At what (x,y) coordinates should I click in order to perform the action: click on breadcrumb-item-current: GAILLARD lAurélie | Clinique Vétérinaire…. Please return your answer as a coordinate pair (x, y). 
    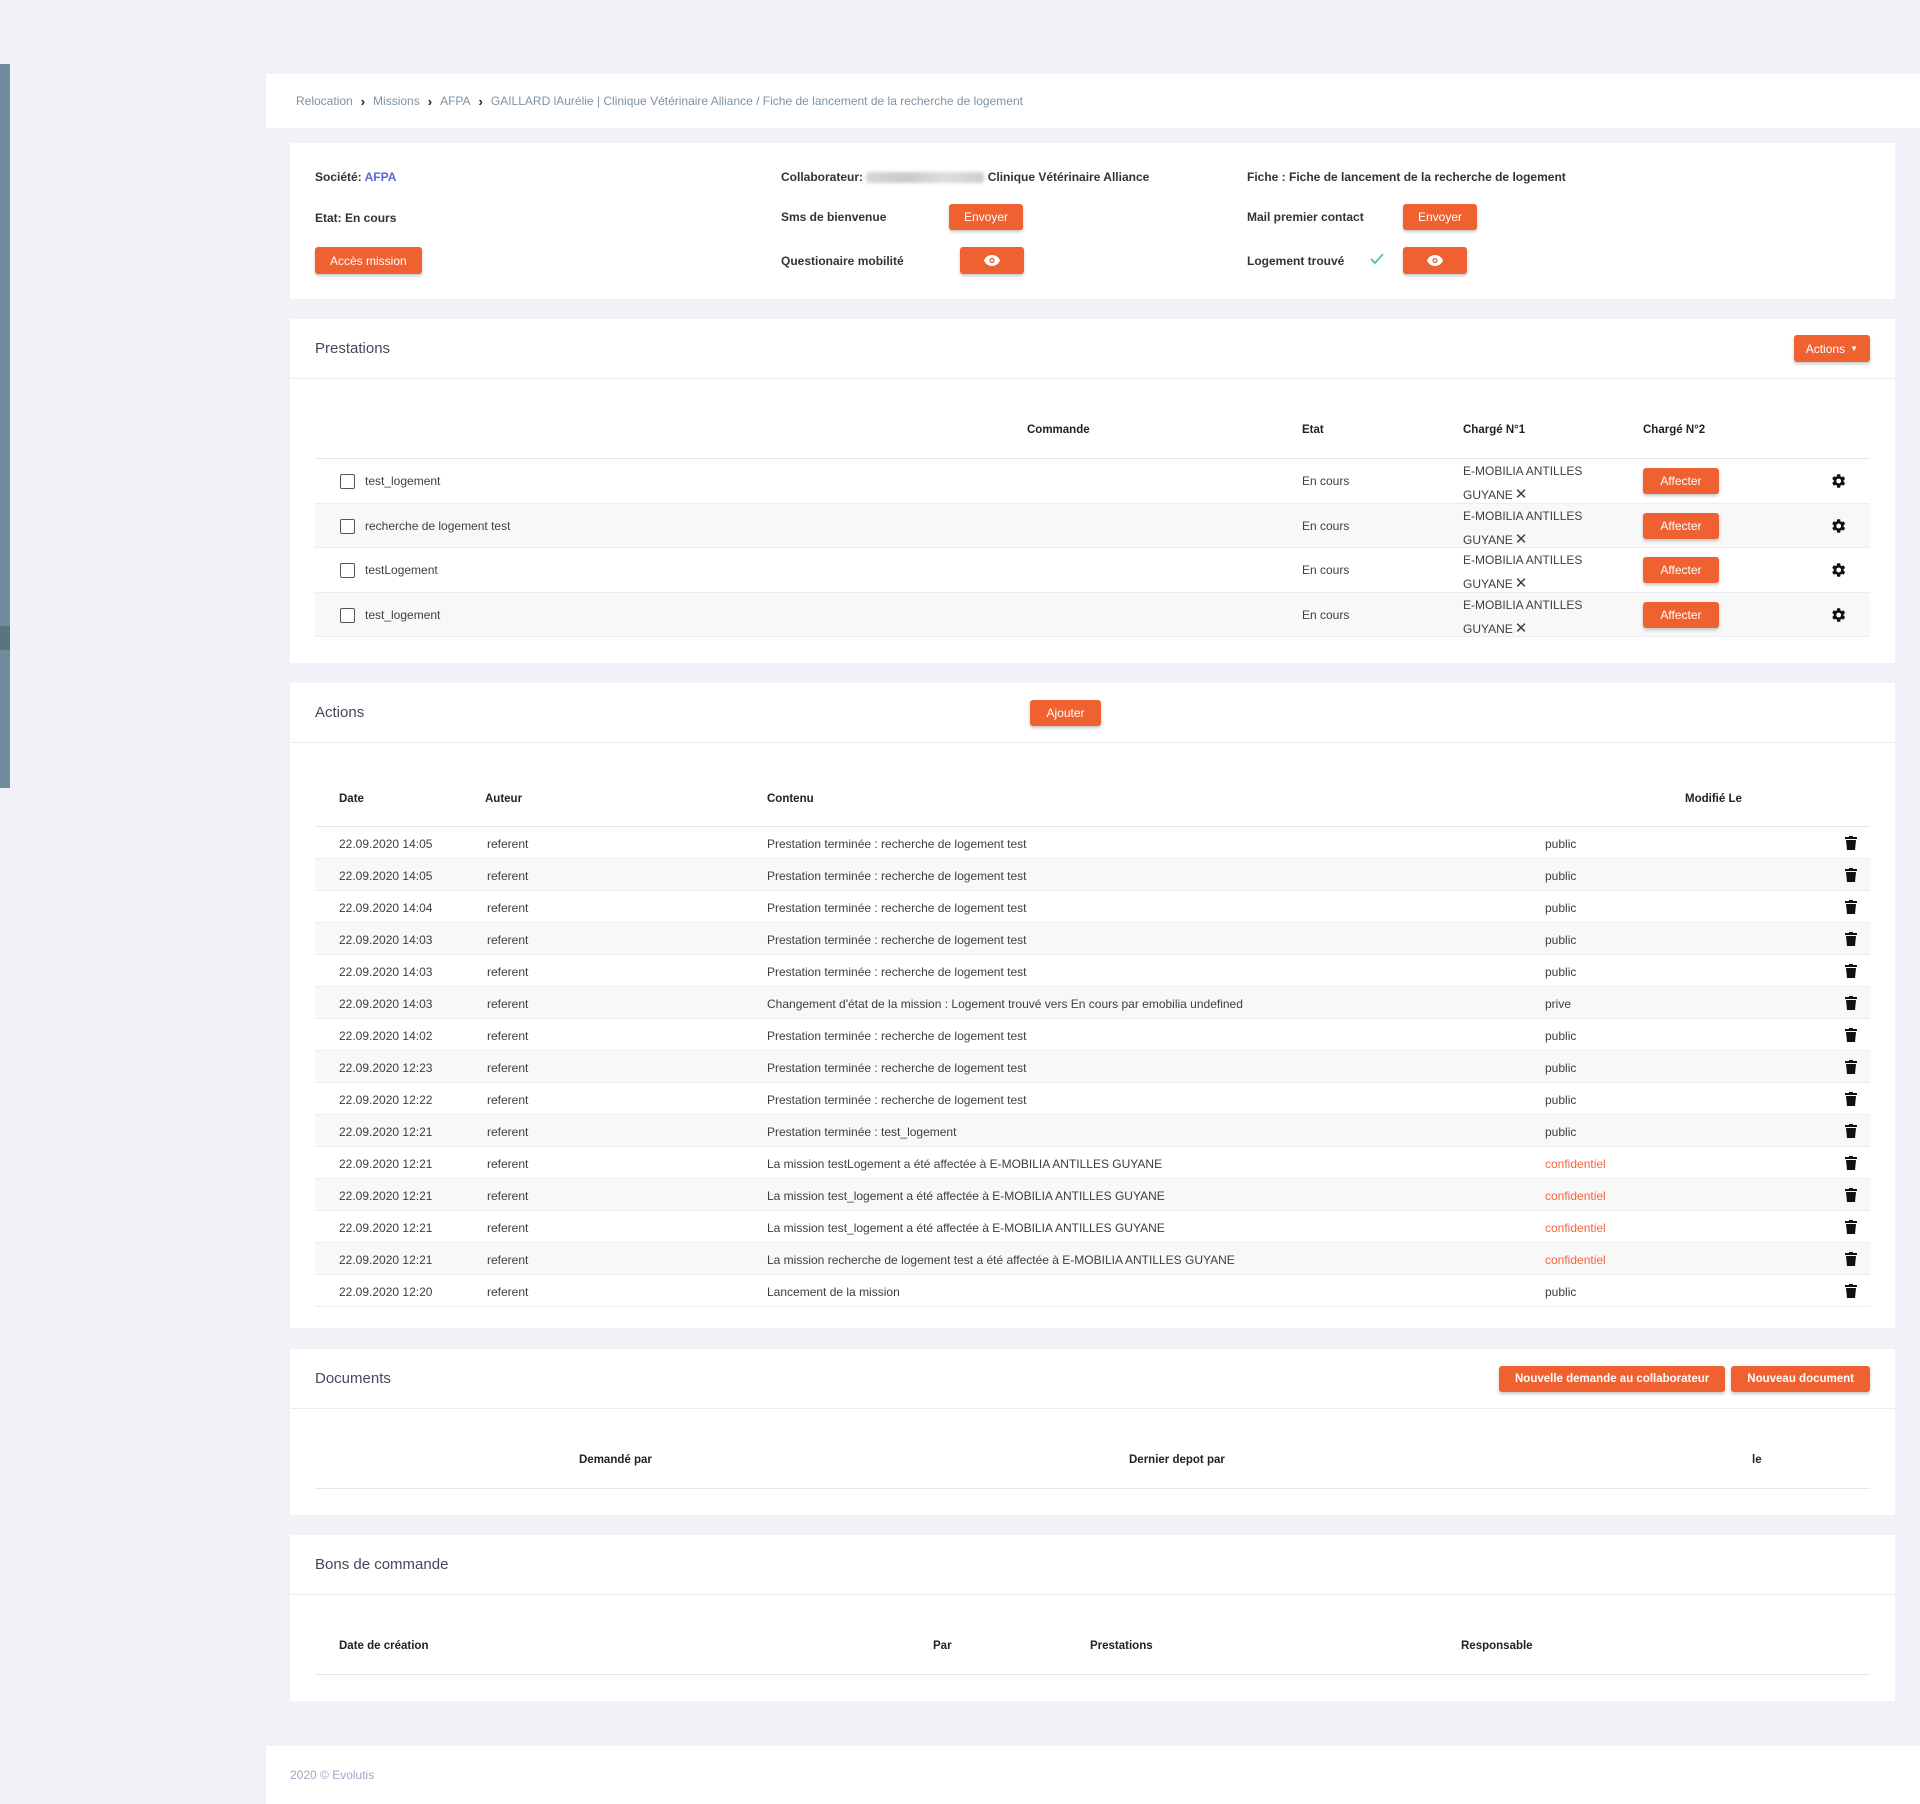
    Looking at the image, I should click on (756, 101).